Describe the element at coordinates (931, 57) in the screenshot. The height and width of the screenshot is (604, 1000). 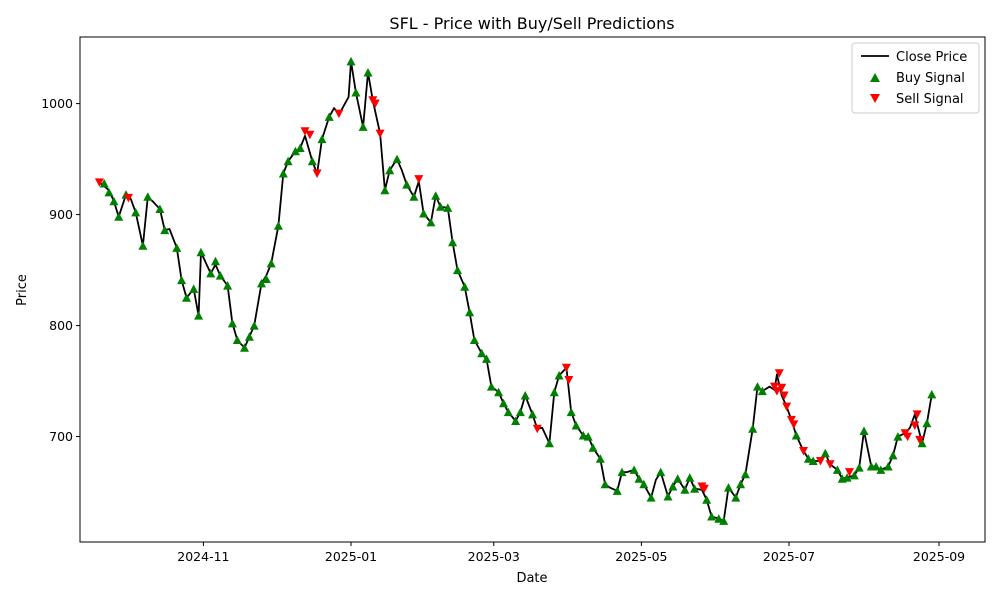
I see `legend-label-close: Close Price` at that location.